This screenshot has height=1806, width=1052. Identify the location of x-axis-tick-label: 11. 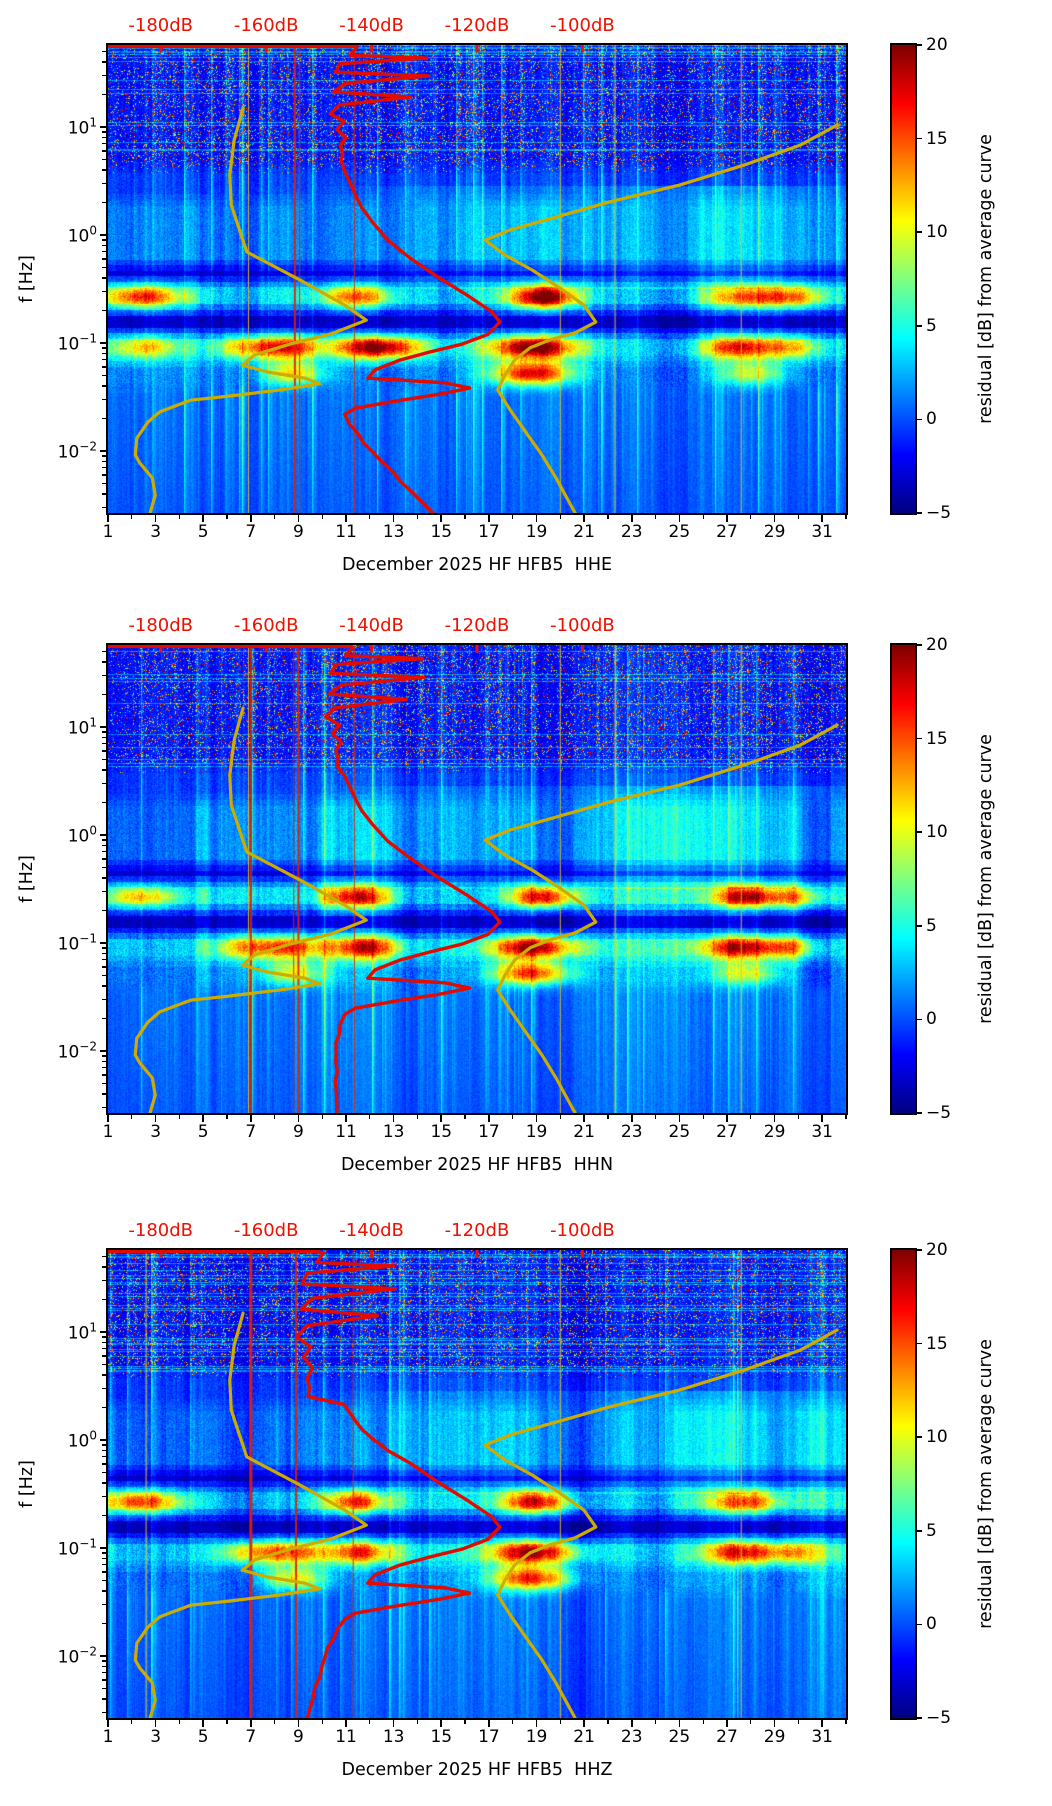
(346, 1737).